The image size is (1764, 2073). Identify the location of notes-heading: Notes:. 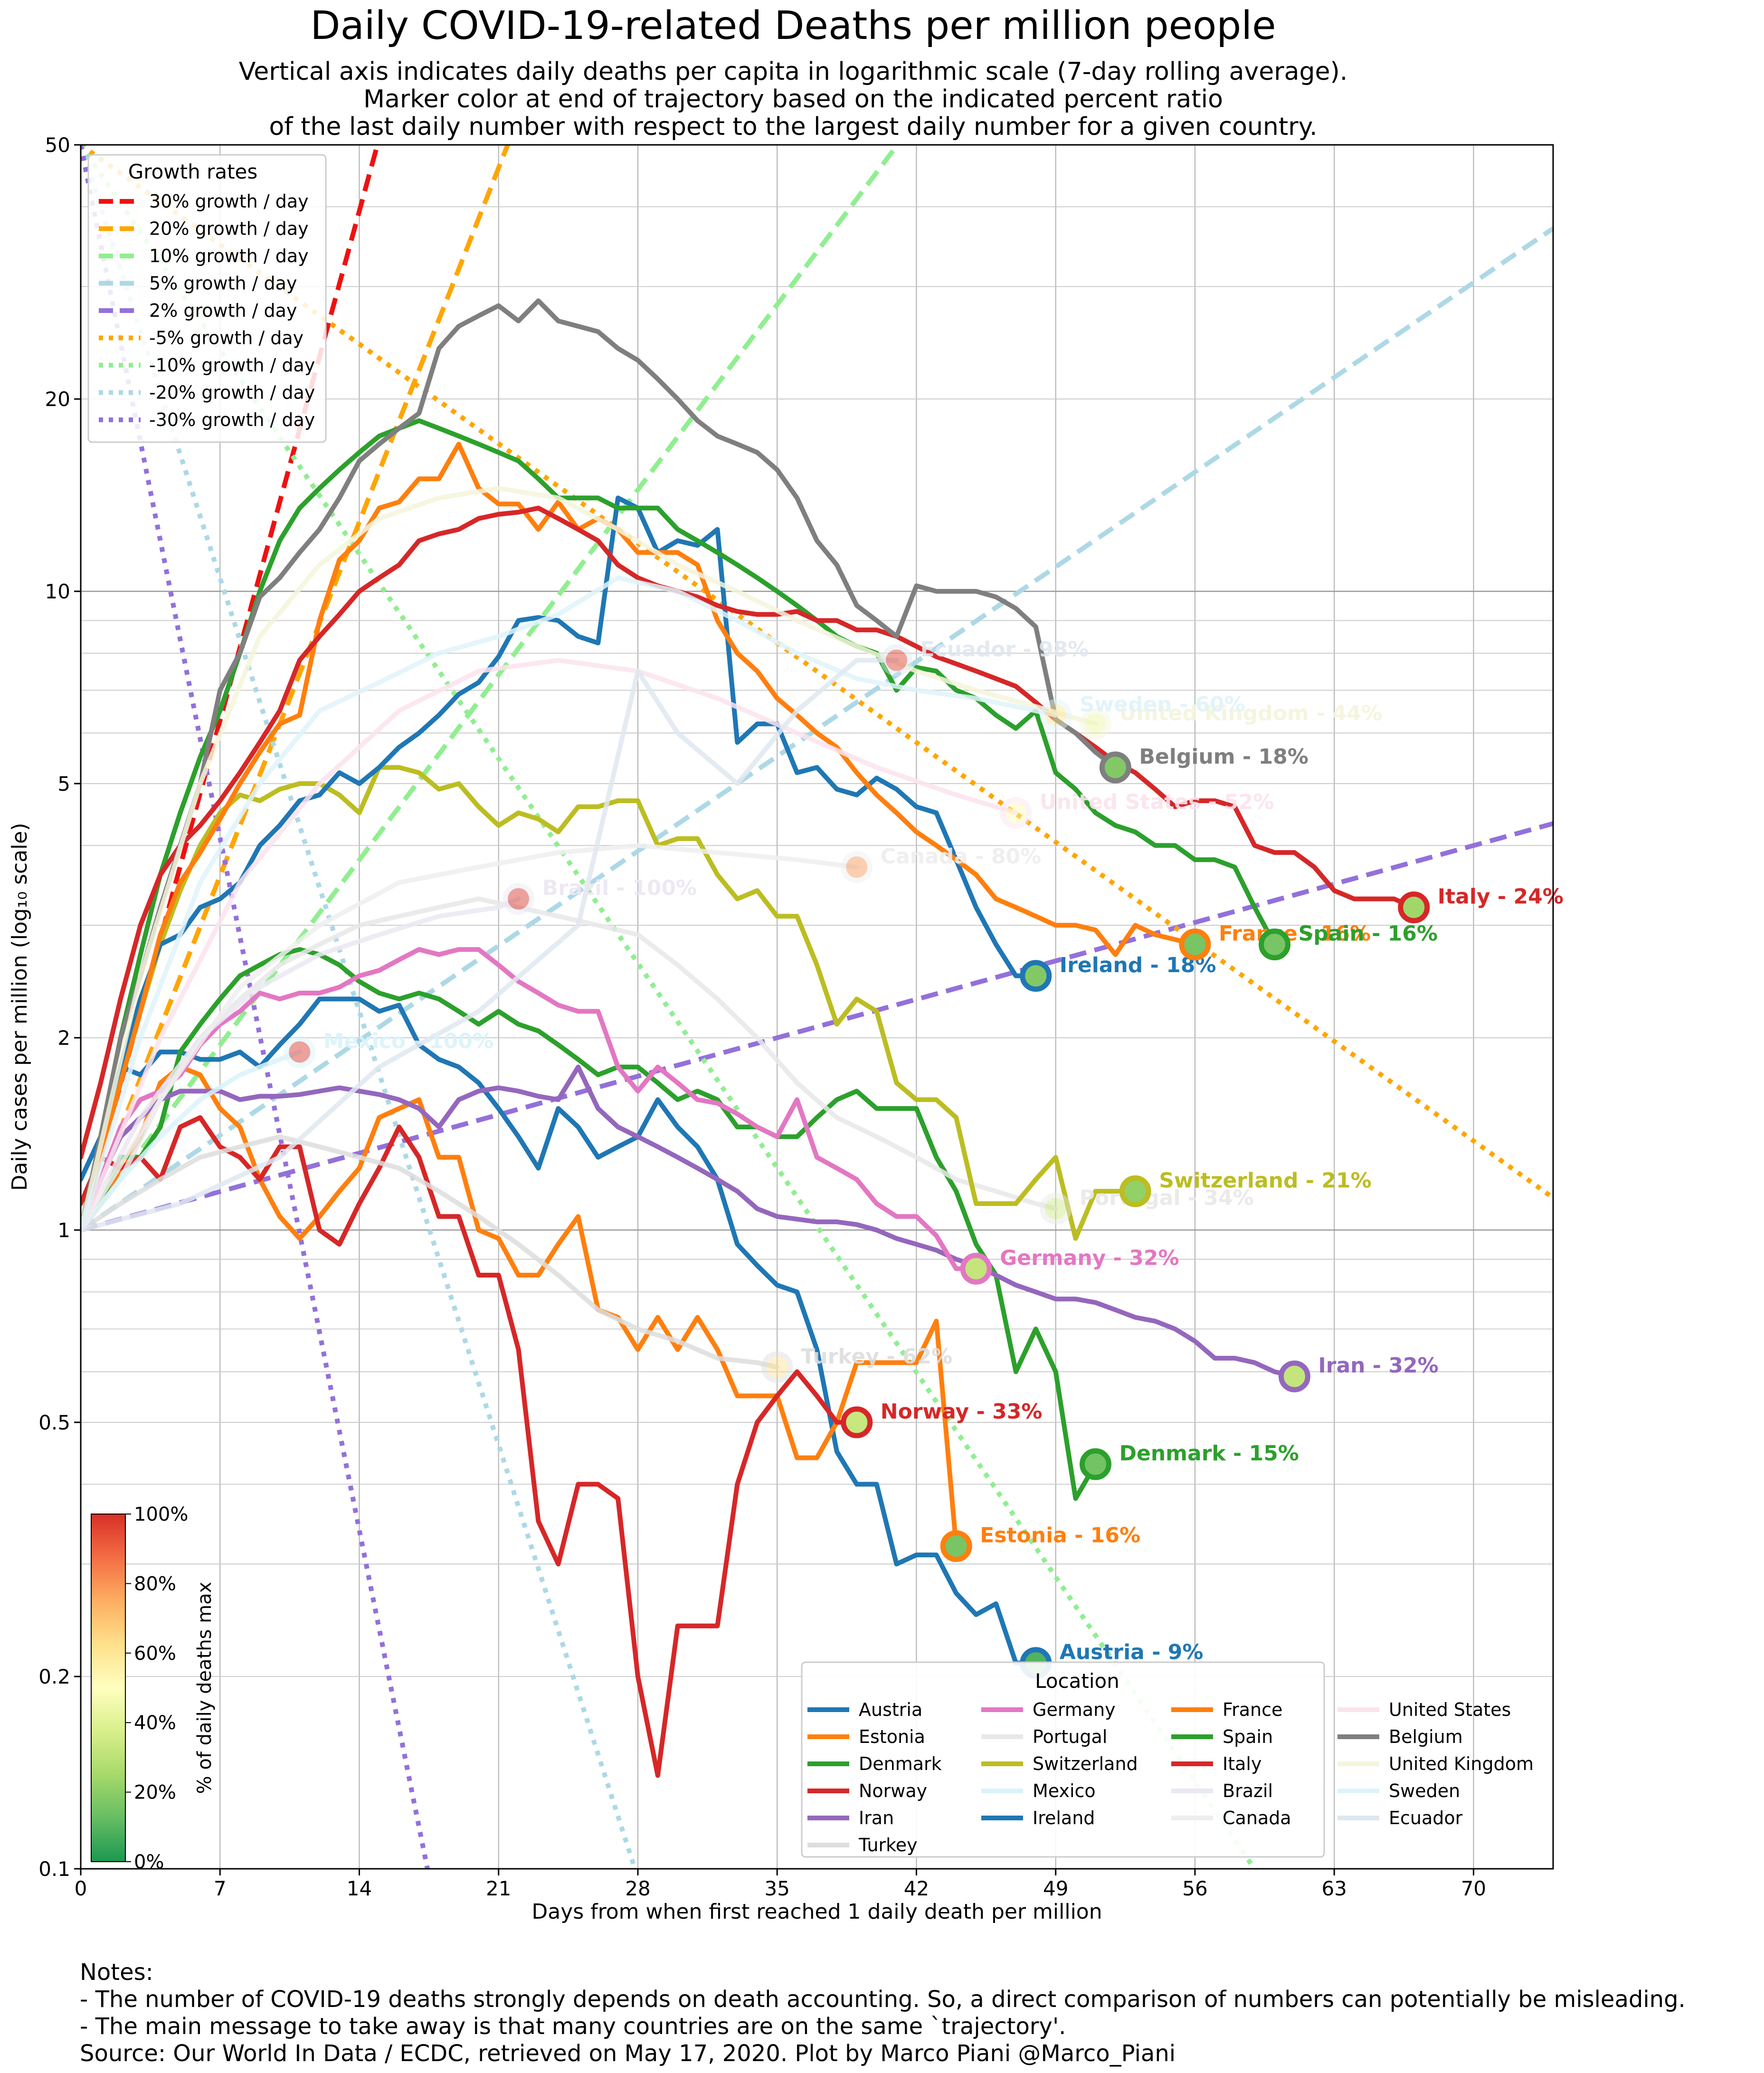
(116, 1972).